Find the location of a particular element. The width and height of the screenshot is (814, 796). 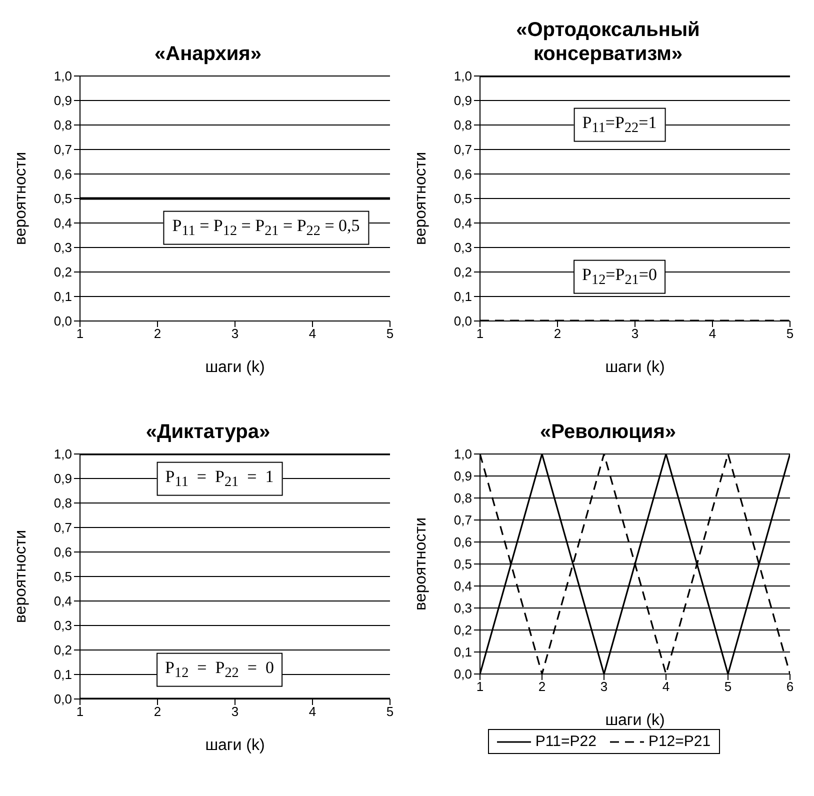

annotation: P$_{11}$=P$_{22}$=1 is located at coordinates (619, 125).